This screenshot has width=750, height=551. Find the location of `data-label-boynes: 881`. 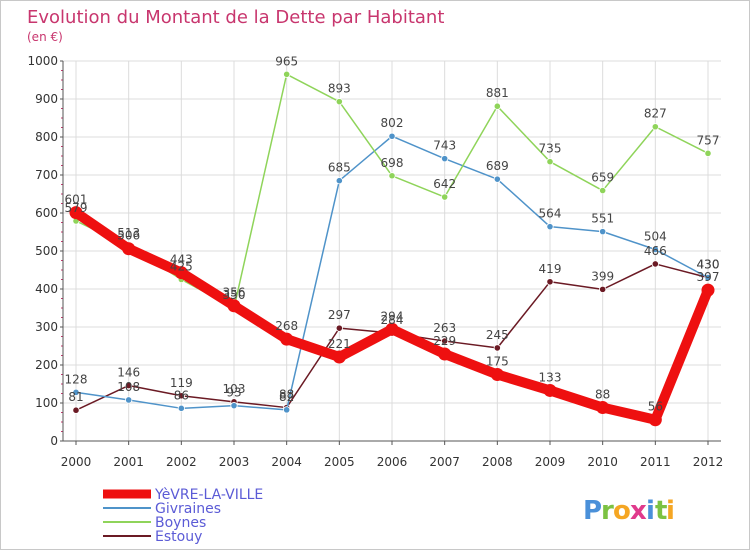

data-label-boynes: 881 is located at coordinates (497, 93).